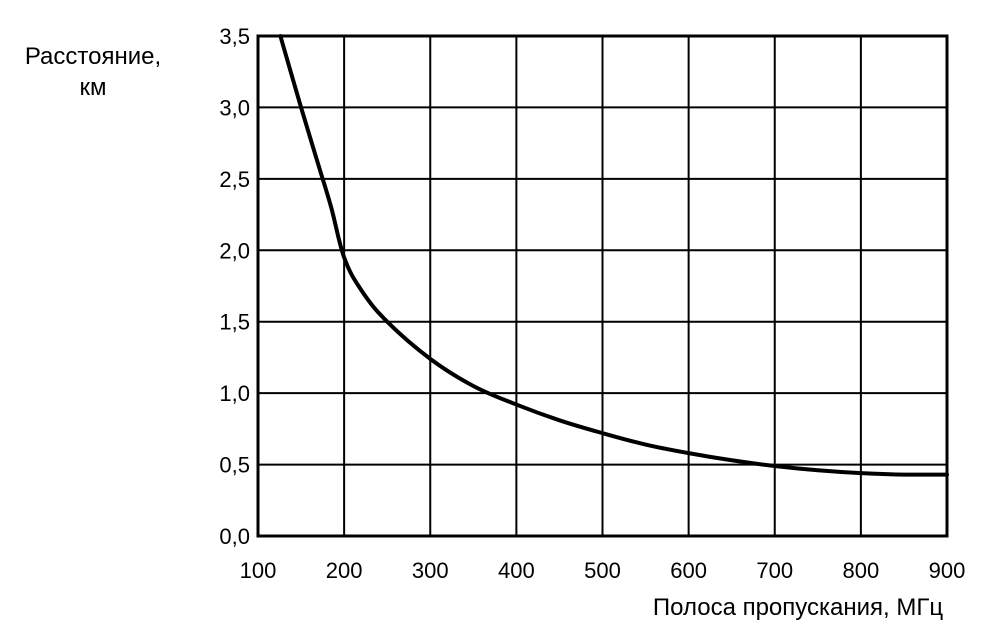 The image size is (1004, 634). I want to click on y-axis-title-line-1: Расстояние,, so click(93, 56).